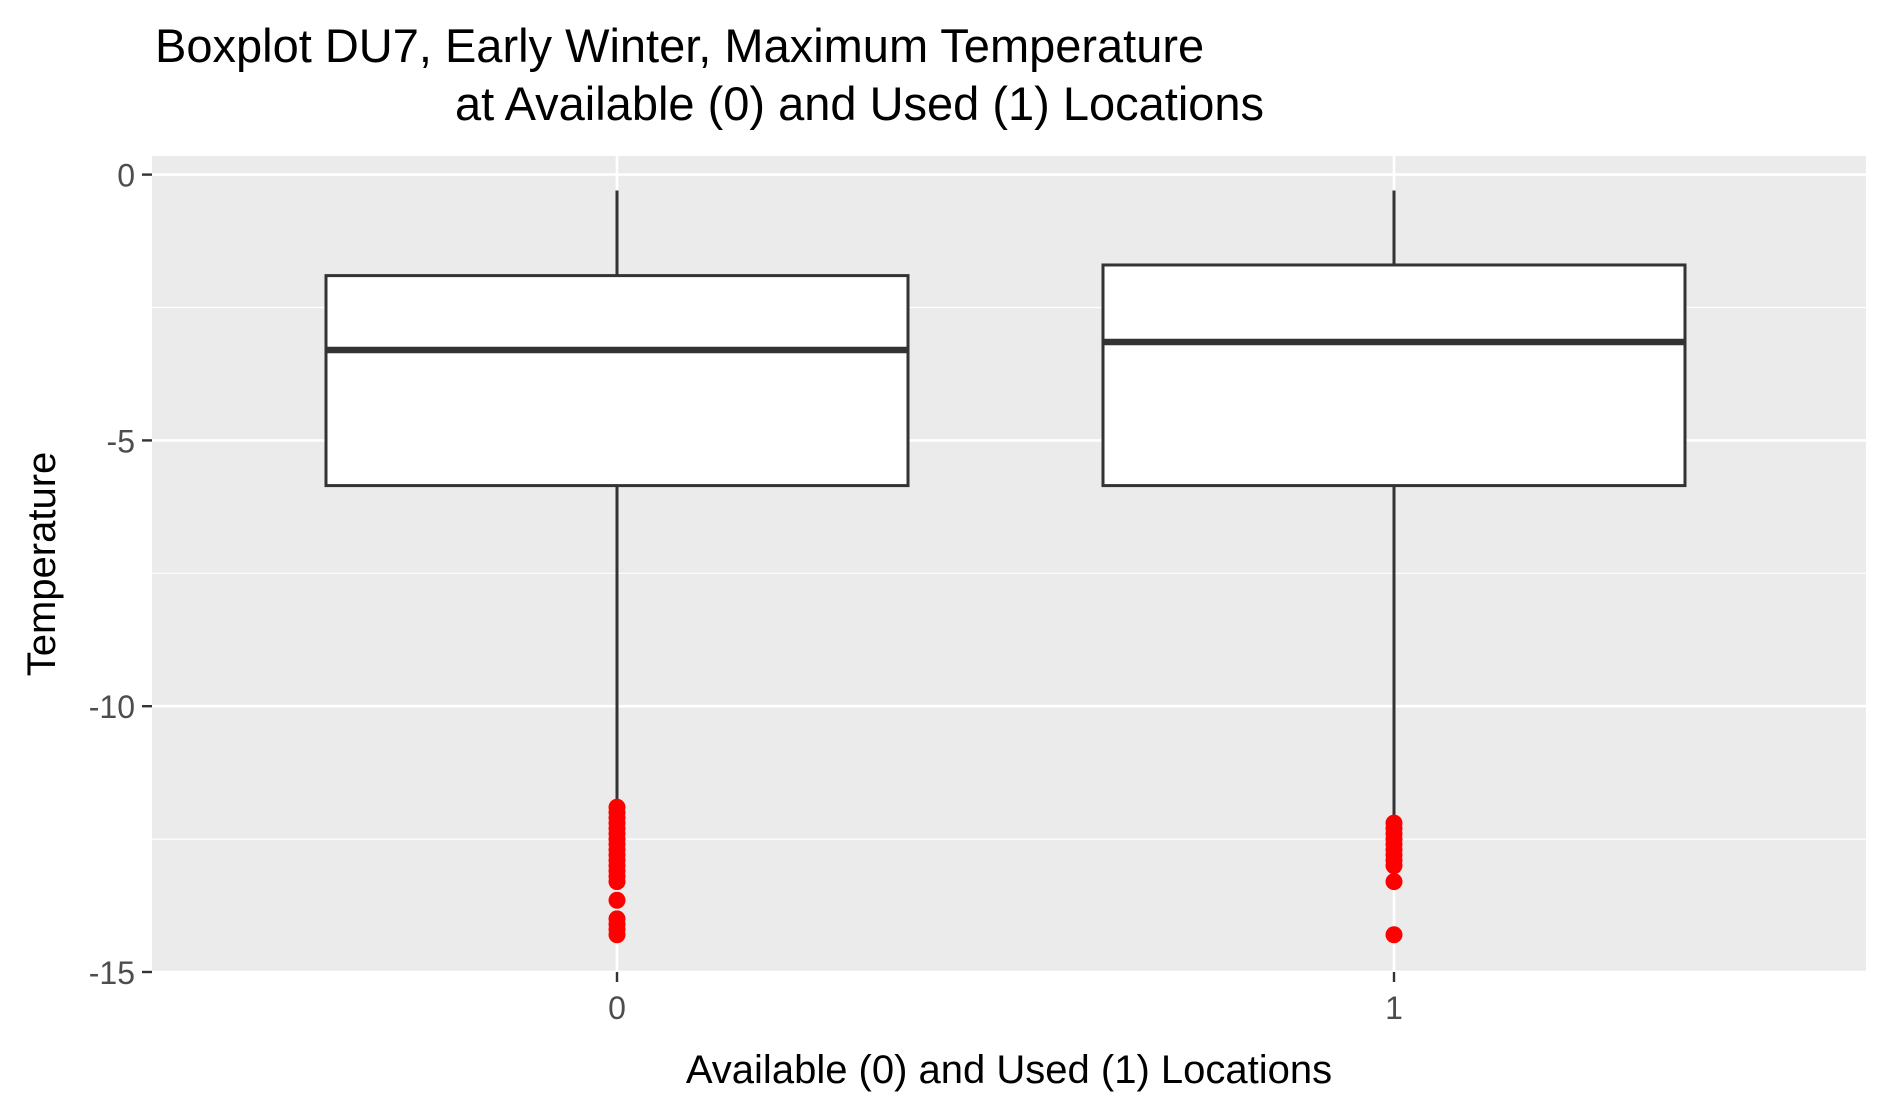 The height and width of the screenshot is (1117, 1884). Describe the element at coordinates (1009, 1070) in the screenshot. I see `x-axis-label: Available (0) and Used (1) Locations` at that location.